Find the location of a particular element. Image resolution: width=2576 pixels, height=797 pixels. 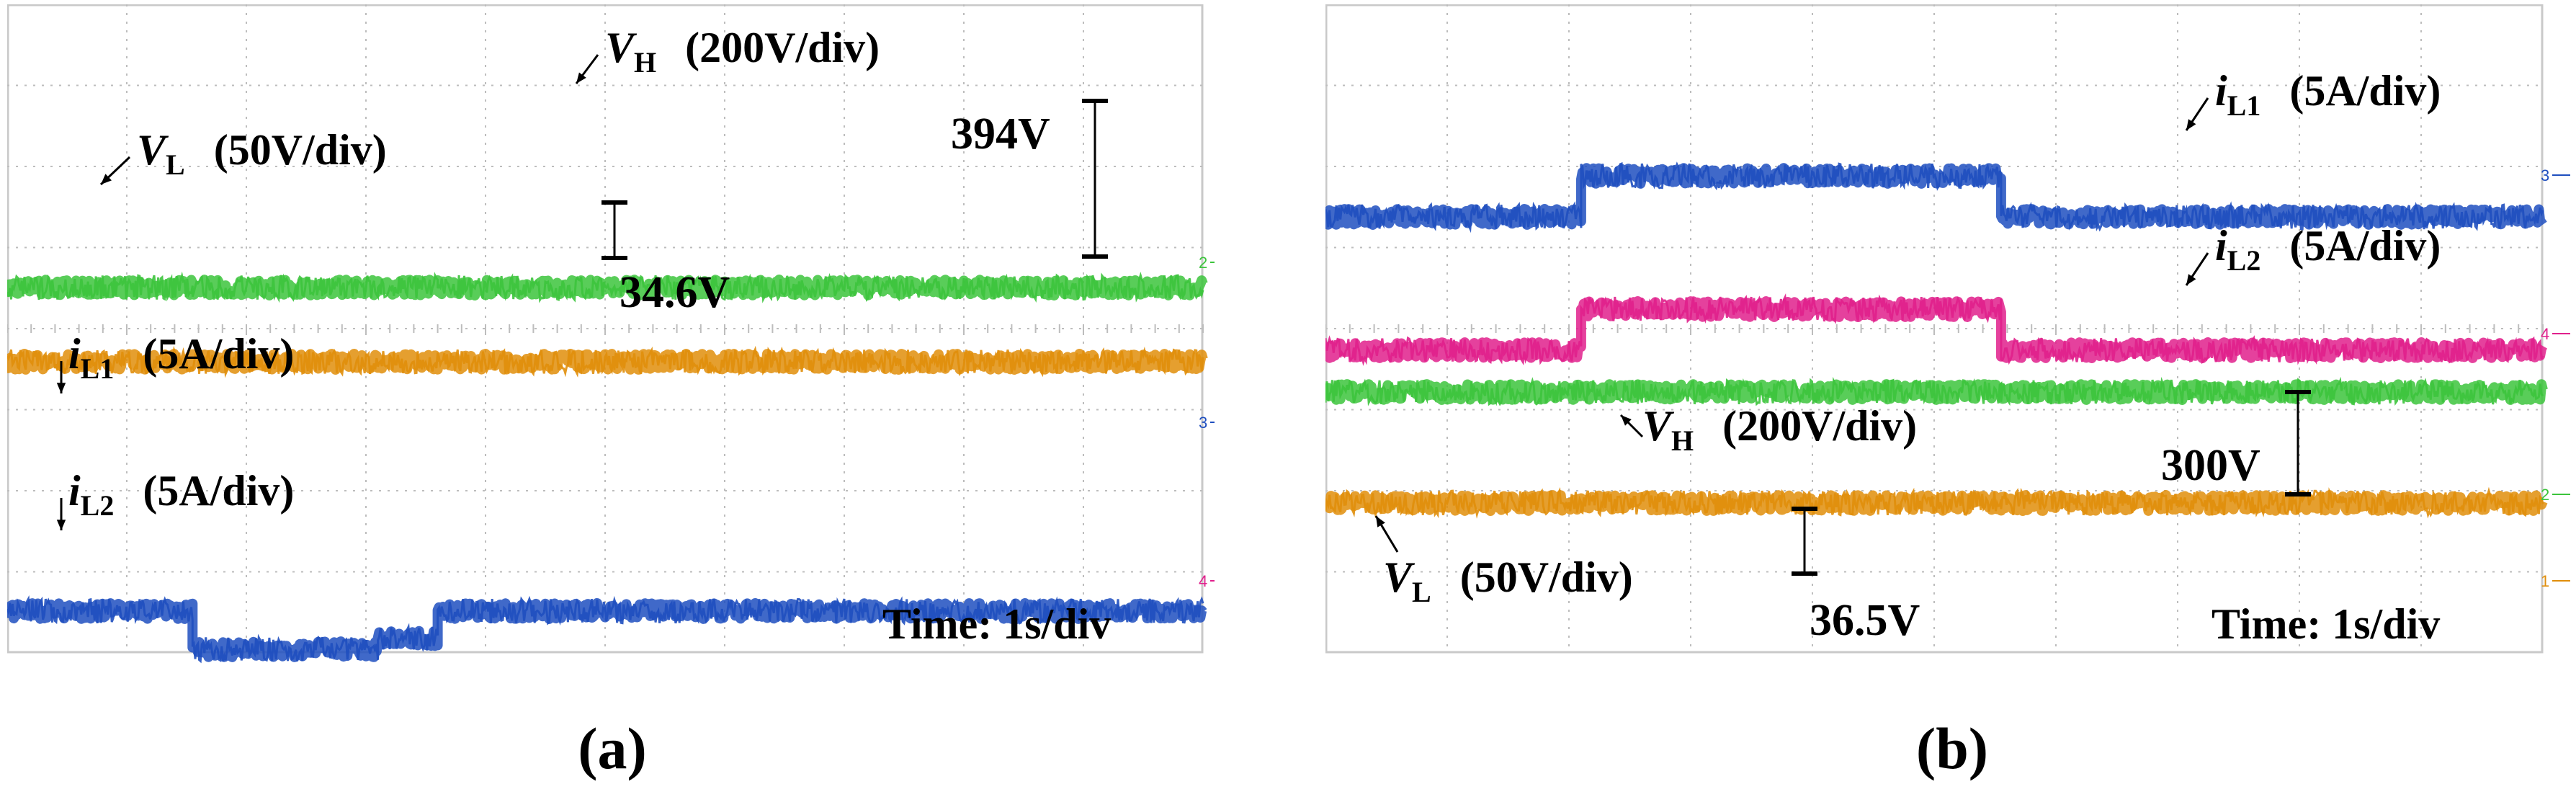

annotation-label: 394V is located at coordinates (1000, 134).